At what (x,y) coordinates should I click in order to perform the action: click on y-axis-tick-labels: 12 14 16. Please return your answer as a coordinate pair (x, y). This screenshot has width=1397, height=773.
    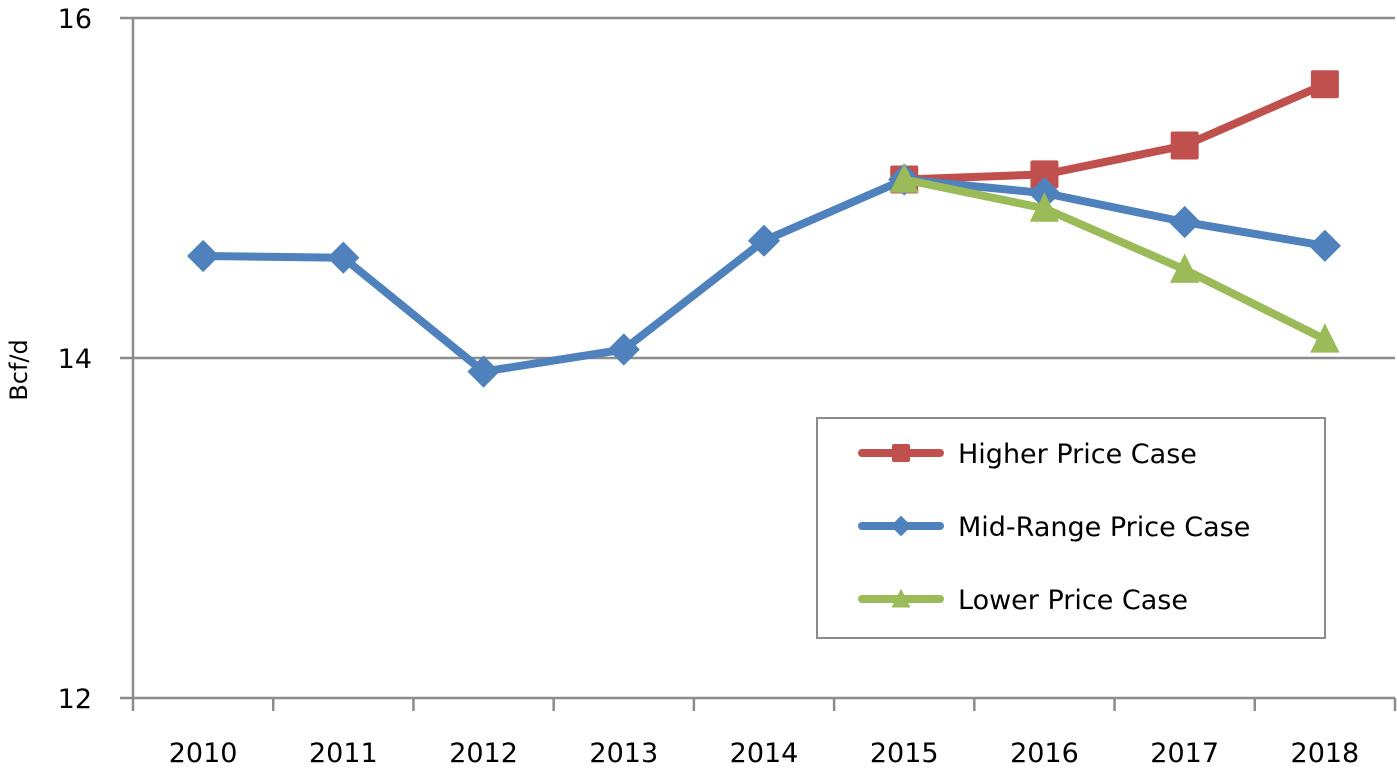
    Looking at the image, I should click on (75, 359).